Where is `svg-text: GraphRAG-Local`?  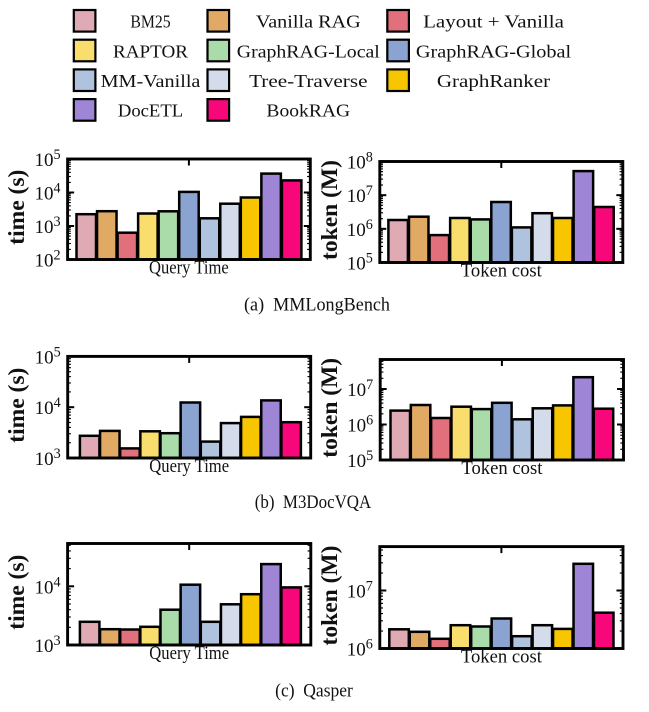 svg-text: GraphRAG-Local is located at coordinates (308, 51).